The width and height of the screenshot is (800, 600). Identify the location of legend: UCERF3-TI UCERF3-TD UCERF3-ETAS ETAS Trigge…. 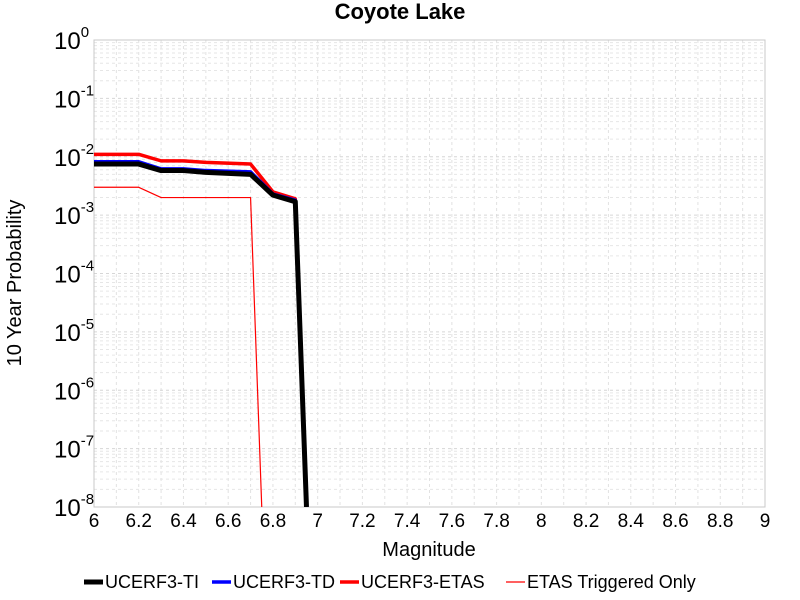
(390, 582).